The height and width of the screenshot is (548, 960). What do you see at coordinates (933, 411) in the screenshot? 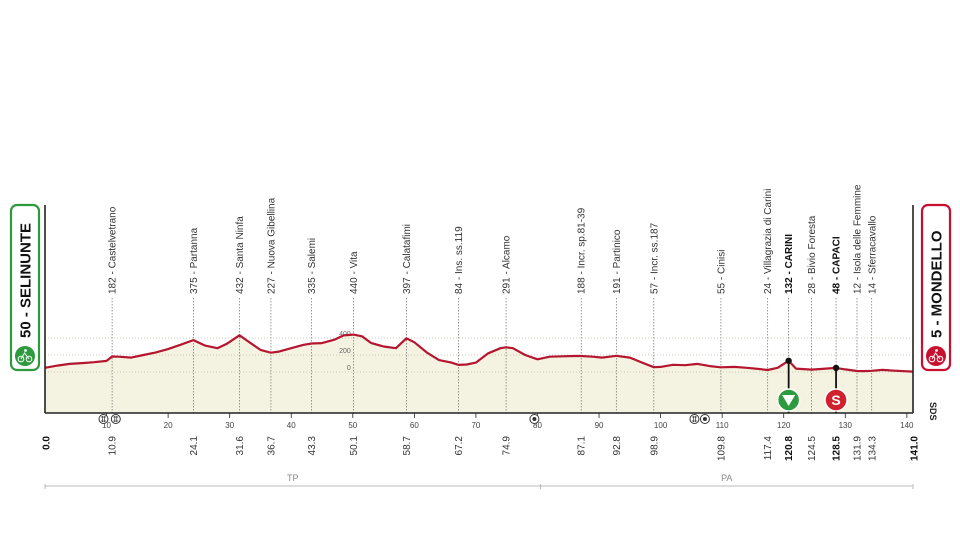
I see `sds-label: SDS` at bounding box center [933, 411].